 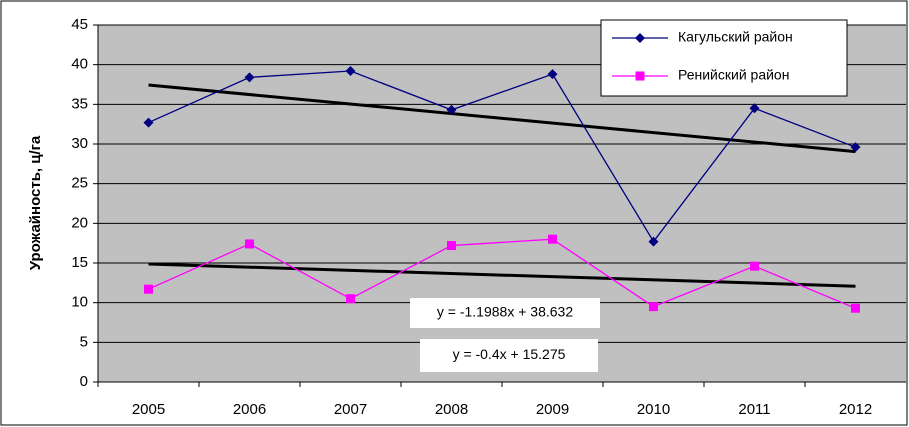 What do you see at coordinates (733, 75) in the screenshot?
I see `legend-label: Ренийский район` at bounding box center [733, 75].